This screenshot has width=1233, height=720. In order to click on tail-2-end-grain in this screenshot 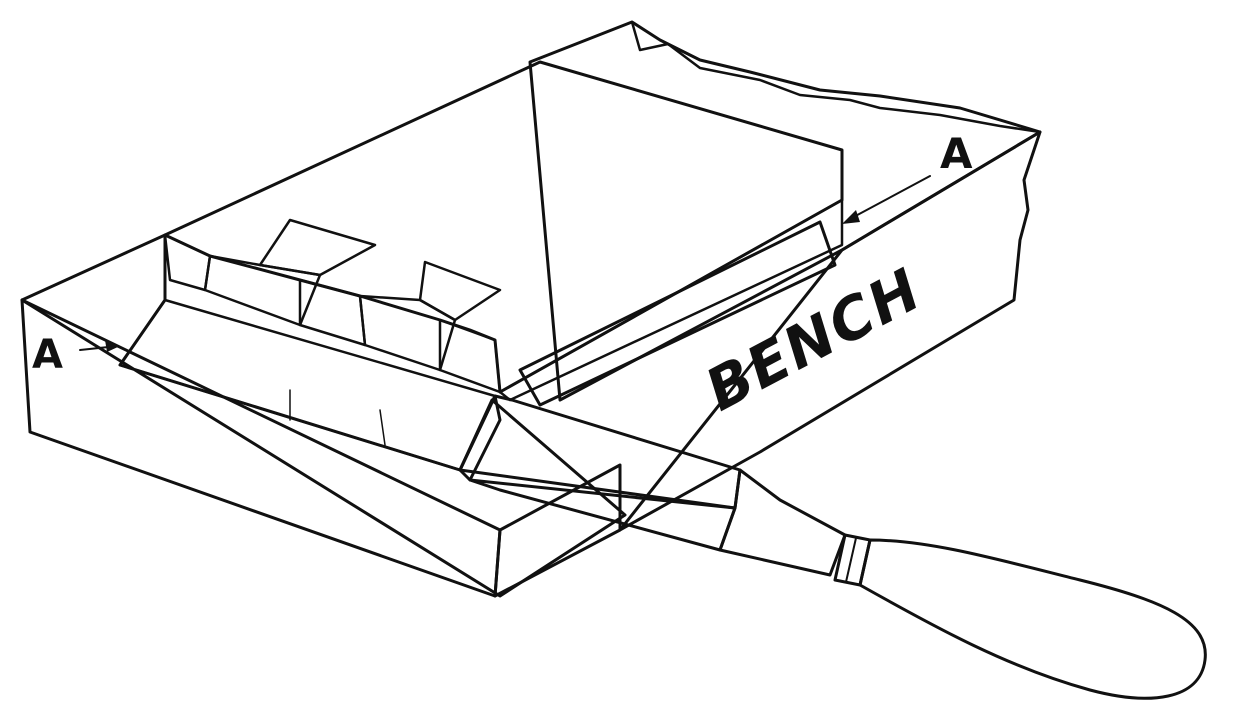, I will do `click(470, 356)`.